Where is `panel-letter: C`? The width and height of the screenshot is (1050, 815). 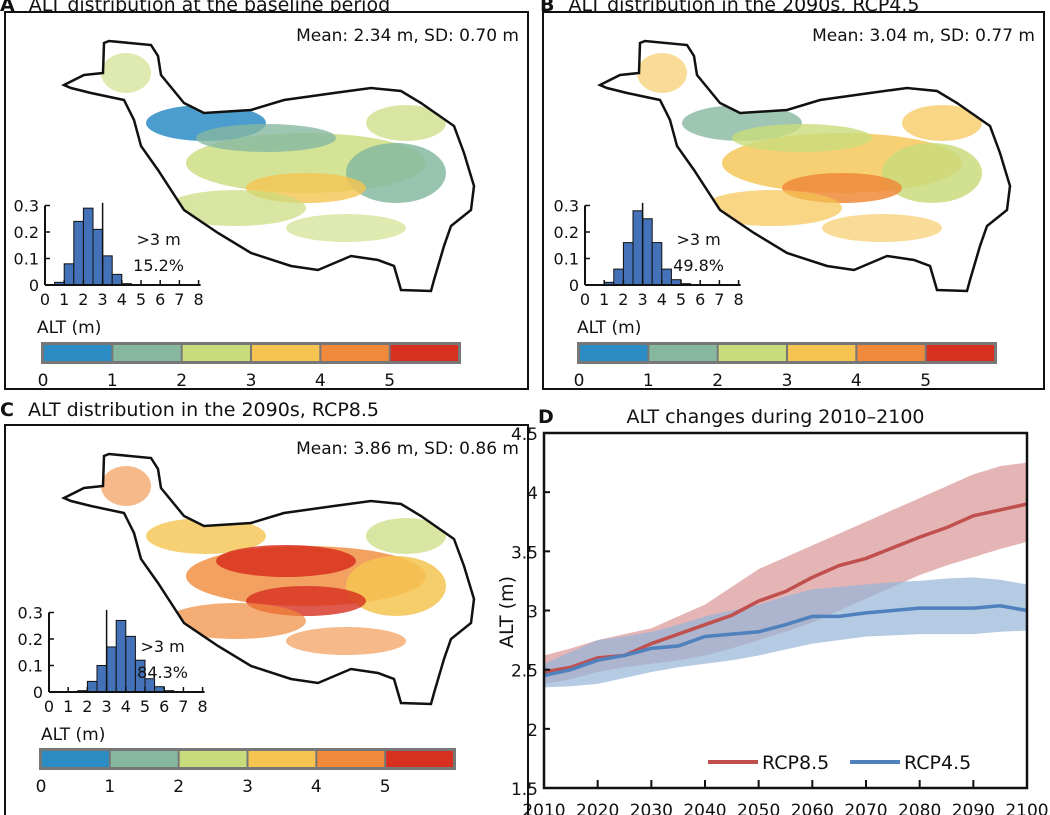 panel-letter: C is located at coordinates (7, 410).